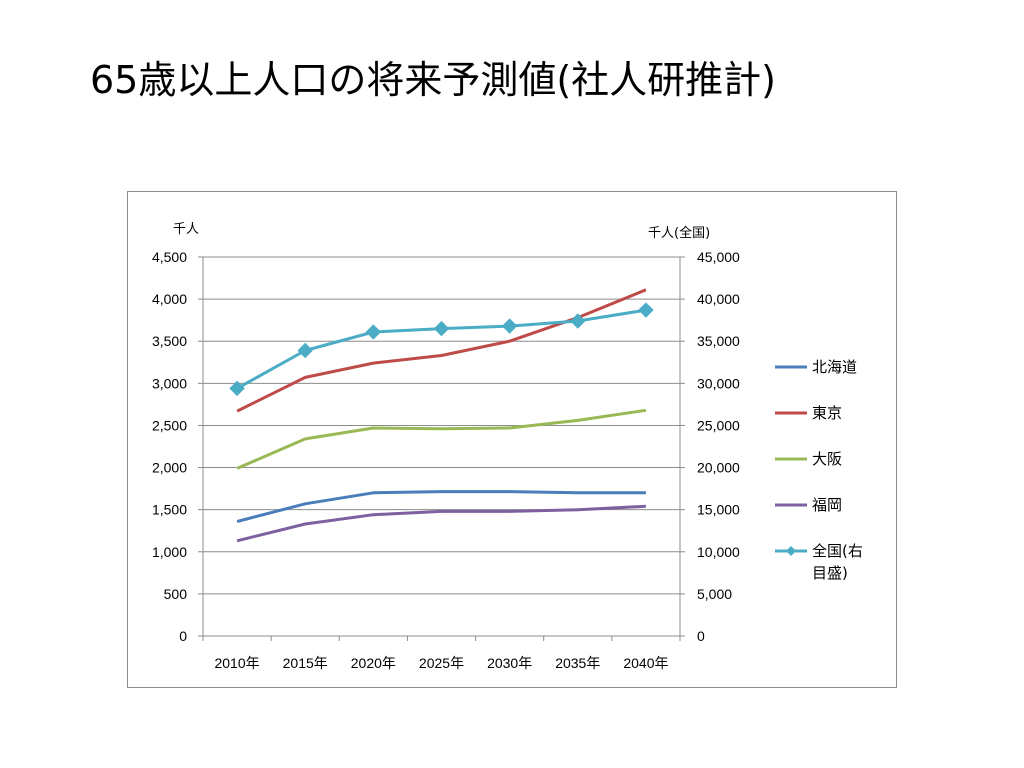 The width and height of the screenshot is (1024, 768). Describe the element at coordinates (169, 468) in the screenshot. I see `left-tick-label: 2,000` at that location.